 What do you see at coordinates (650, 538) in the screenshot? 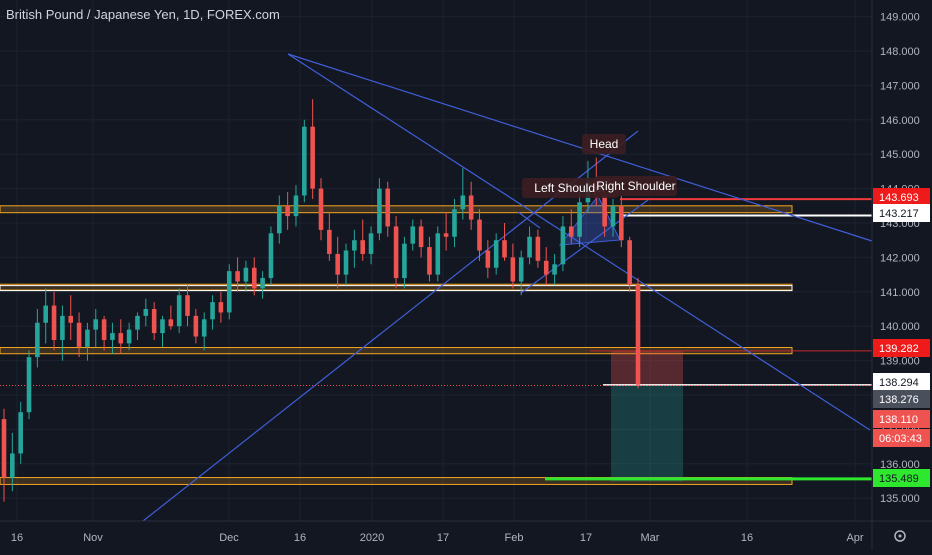
I see `time-tick-label: Mar` at bounding box center [650, 538].